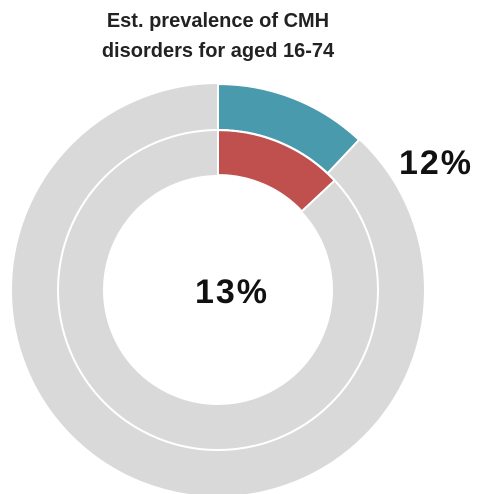  I want to click on inner-value-label: 13%, so click(232, 292).